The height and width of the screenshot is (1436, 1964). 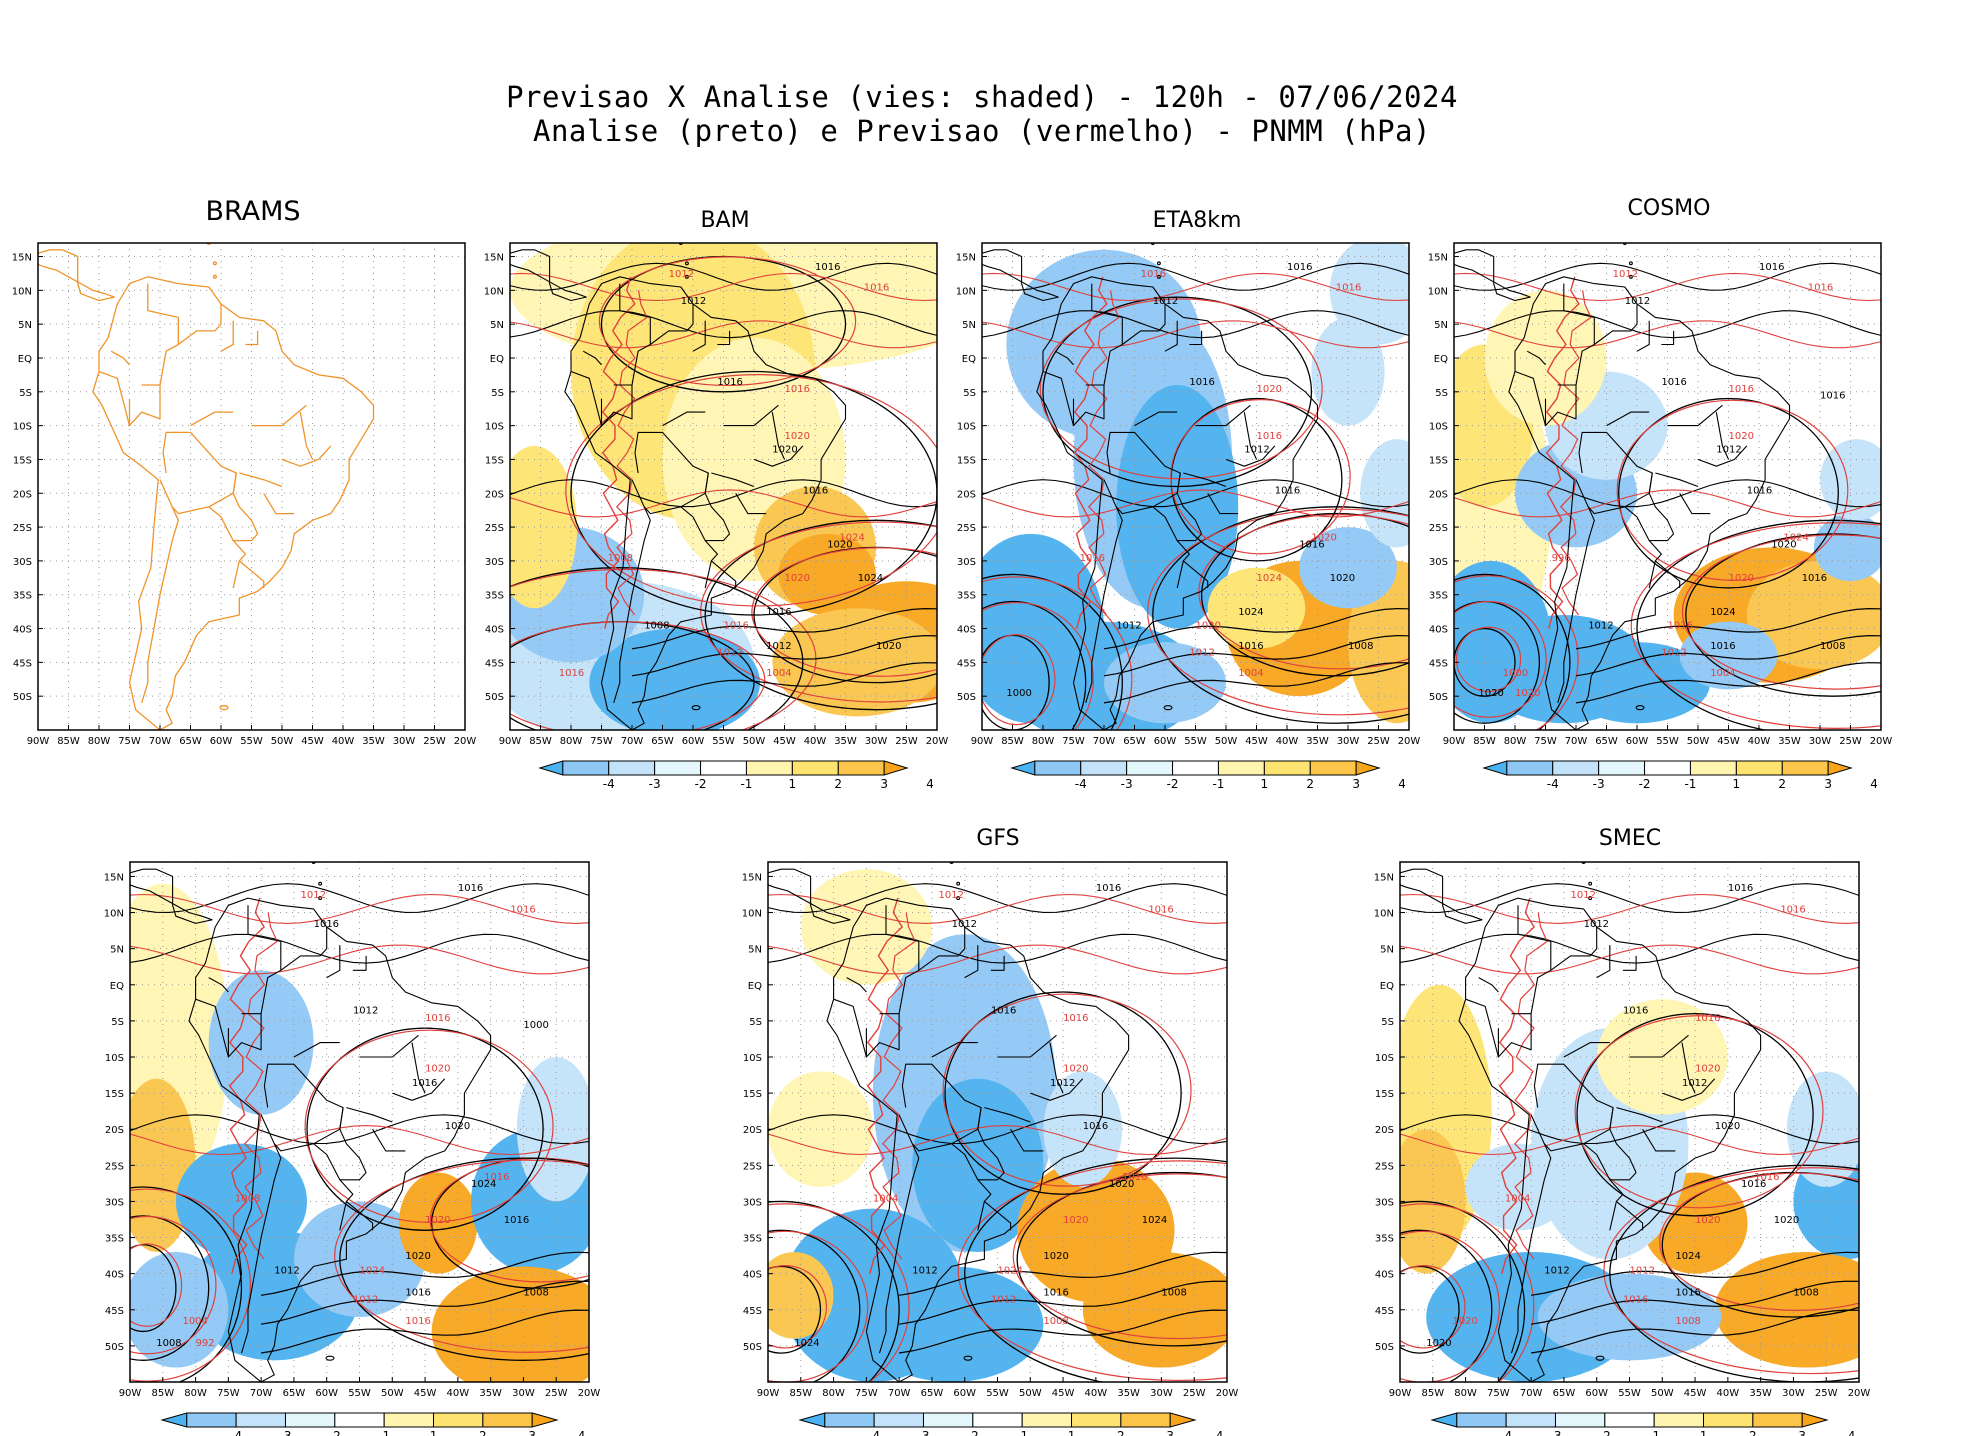 I want to click on lon-label: 50W, so click(x=754, y=741).